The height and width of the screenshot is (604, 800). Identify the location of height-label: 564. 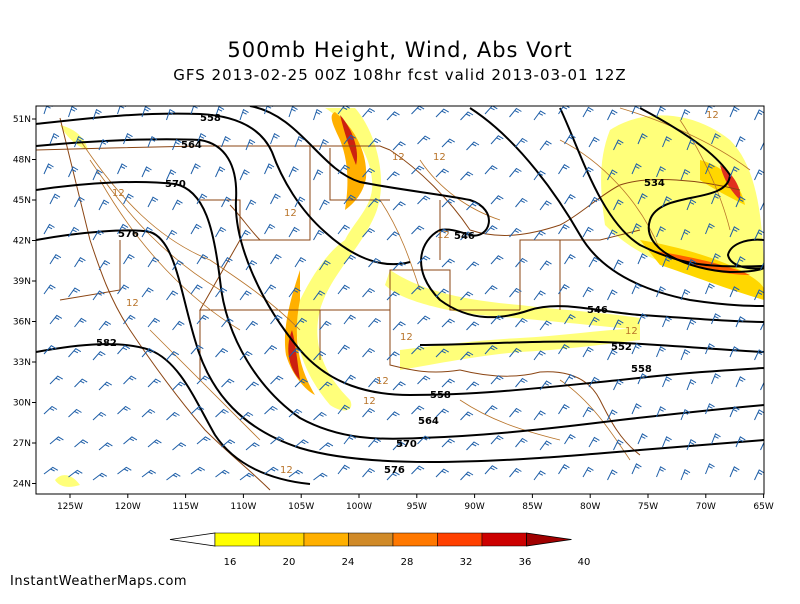
(191, 145).